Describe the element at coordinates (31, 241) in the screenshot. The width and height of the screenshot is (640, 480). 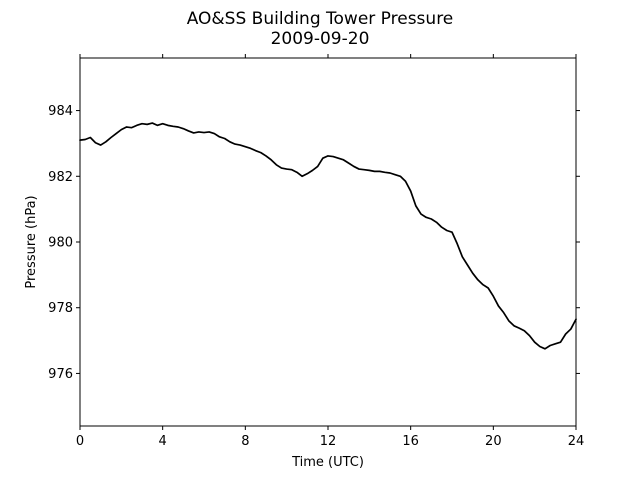
I see `y-axis-label: Pressure (hPa)` at that location.